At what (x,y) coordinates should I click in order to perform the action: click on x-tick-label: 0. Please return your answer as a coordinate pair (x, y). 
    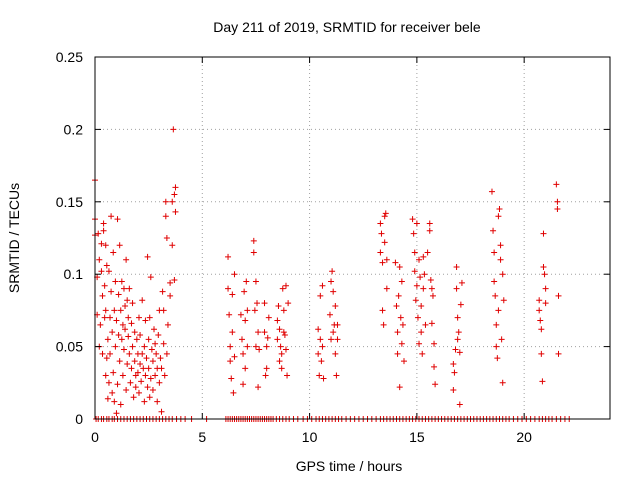
    Looking at the image, I should click on (95, 437).